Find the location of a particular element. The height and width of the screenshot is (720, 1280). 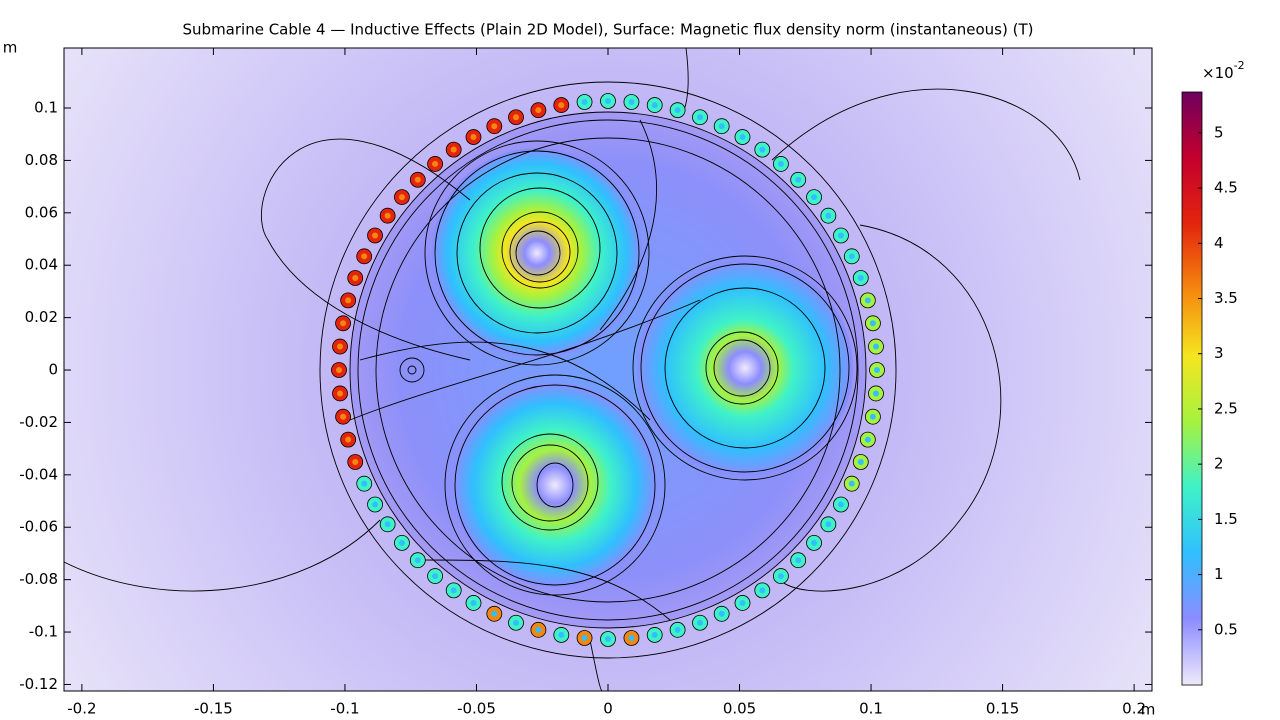

colorbar-tick-label: 2 is located at coordinates (1219, 464).